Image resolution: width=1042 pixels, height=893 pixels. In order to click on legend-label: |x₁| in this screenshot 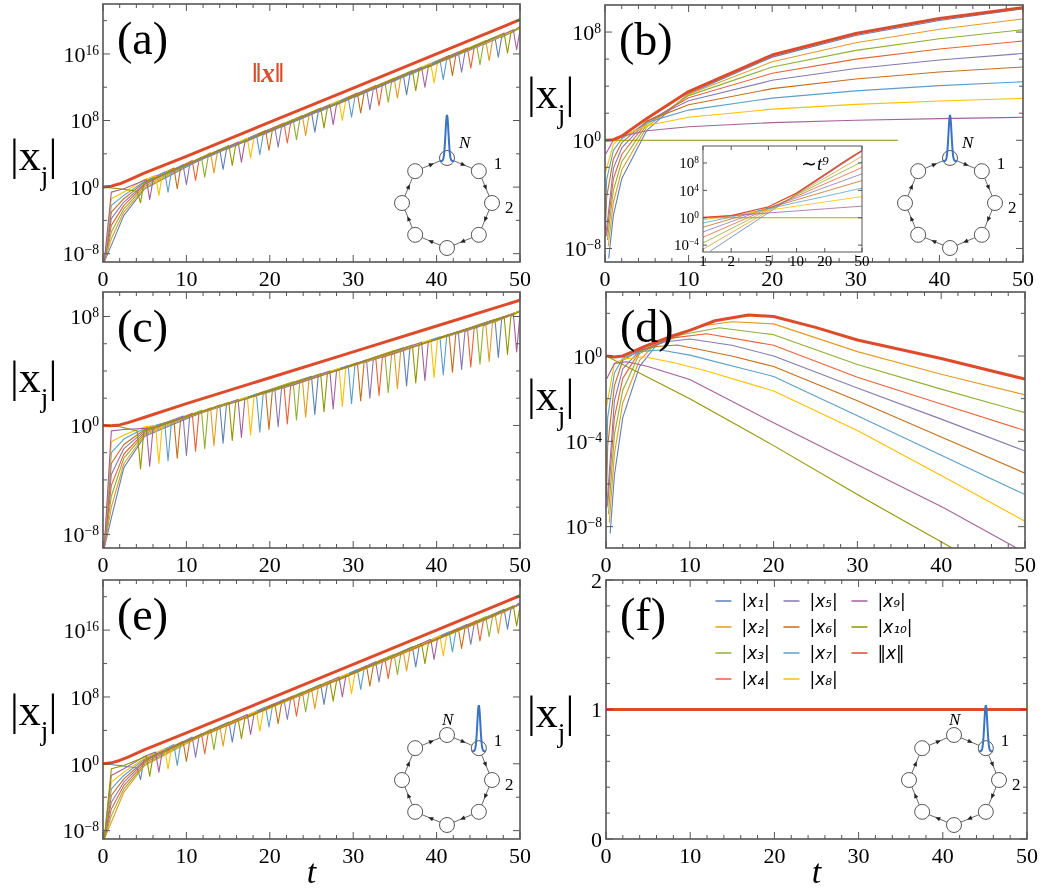, I will do `click(755, 601)`.